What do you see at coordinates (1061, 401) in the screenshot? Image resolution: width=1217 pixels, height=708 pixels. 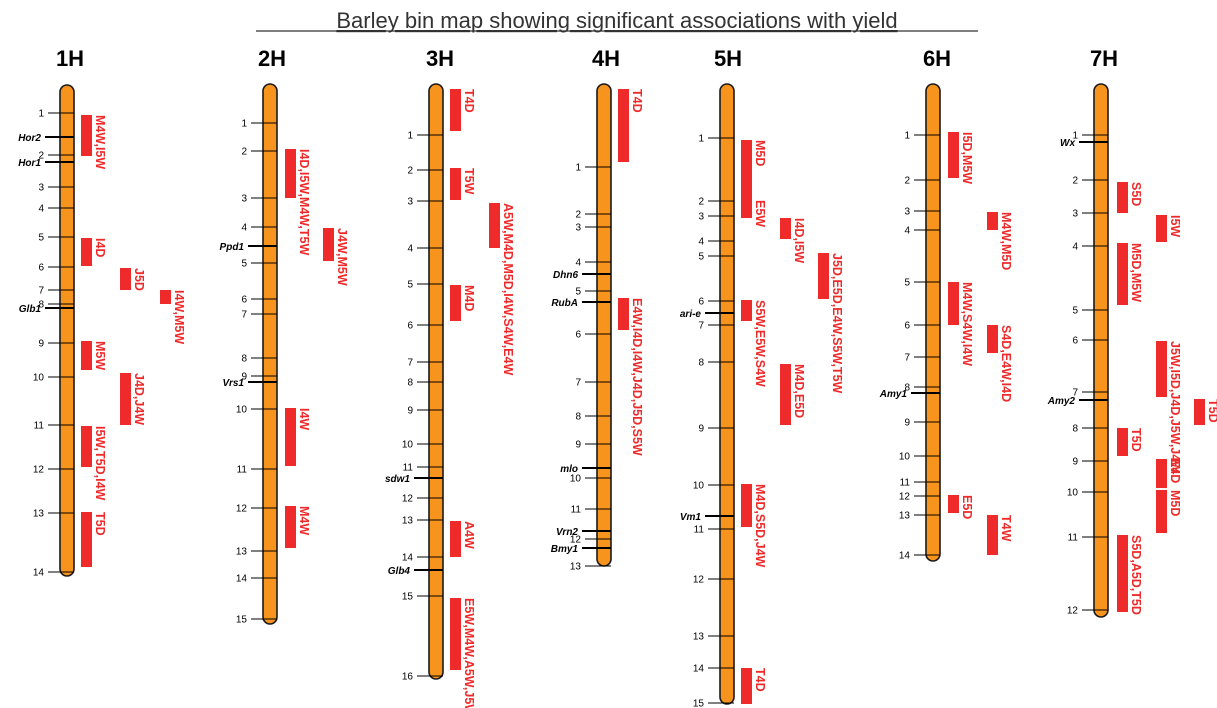 I see `gene-label: Amy2` at bounding box center [1061, 401].